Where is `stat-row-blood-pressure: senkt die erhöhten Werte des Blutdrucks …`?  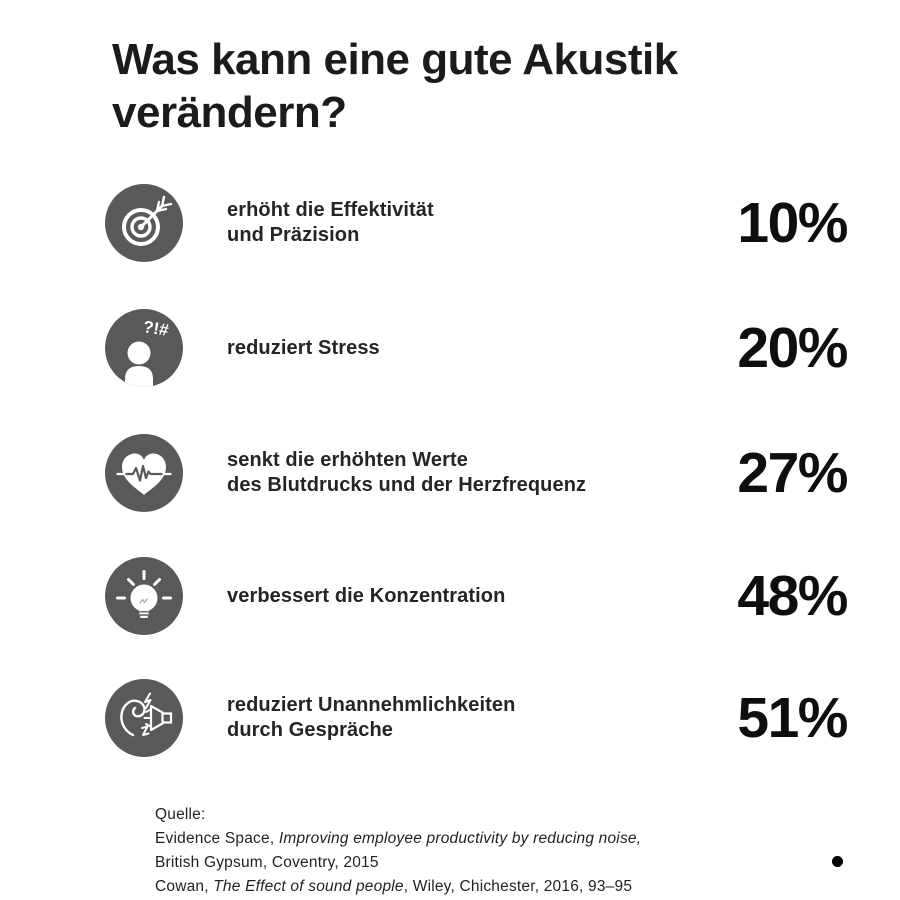 stat-row-blood-pressure: senkt die erhöhten Werte des Blutdrucks … is located at coordinates (476, 473).